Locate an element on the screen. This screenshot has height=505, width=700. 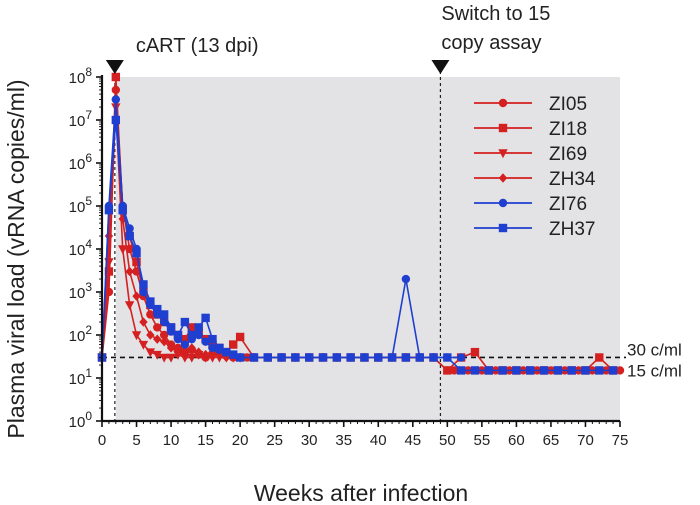
legend-label: ZH34 is located at coordinates (572, 179).